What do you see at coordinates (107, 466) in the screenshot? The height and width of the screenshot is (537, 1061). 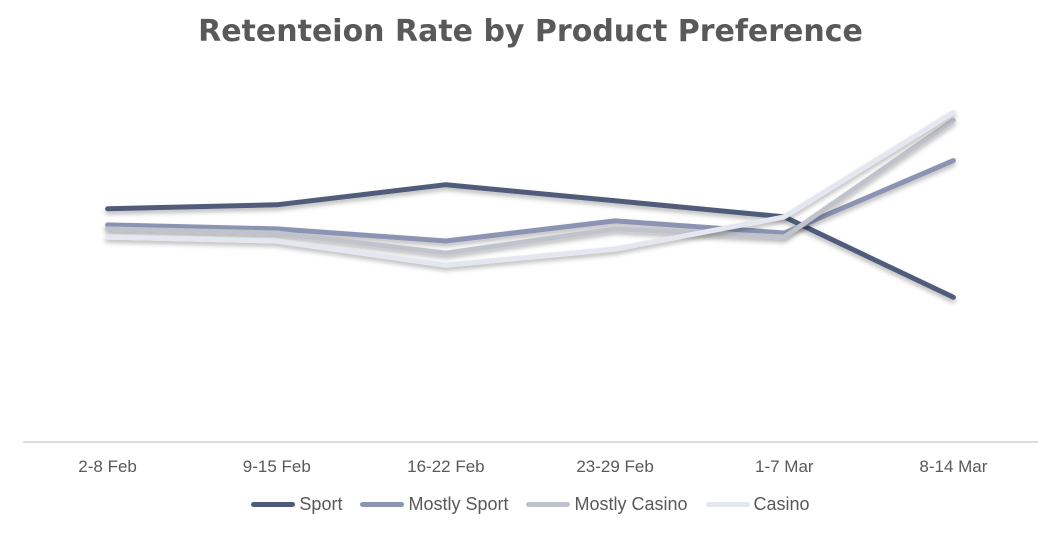 I see `x-tick-label: 2-8 Feb` at bounding box center [107, 466].